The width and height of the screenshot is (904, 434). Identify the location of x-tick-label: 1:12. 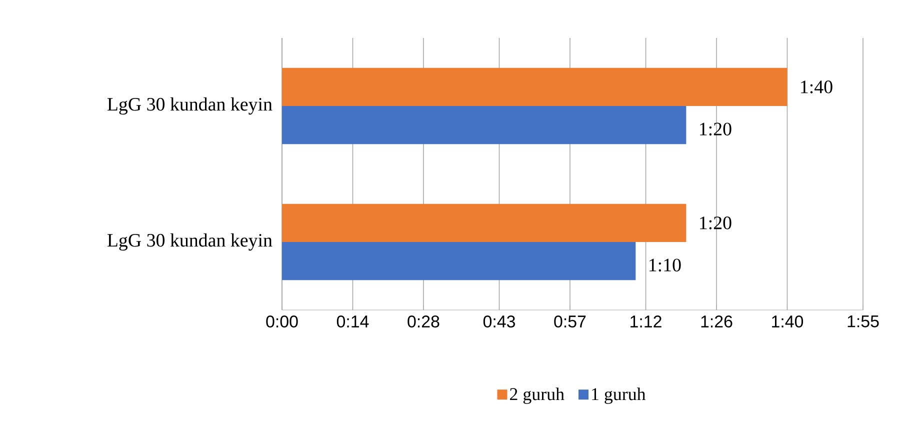
(646, 322).